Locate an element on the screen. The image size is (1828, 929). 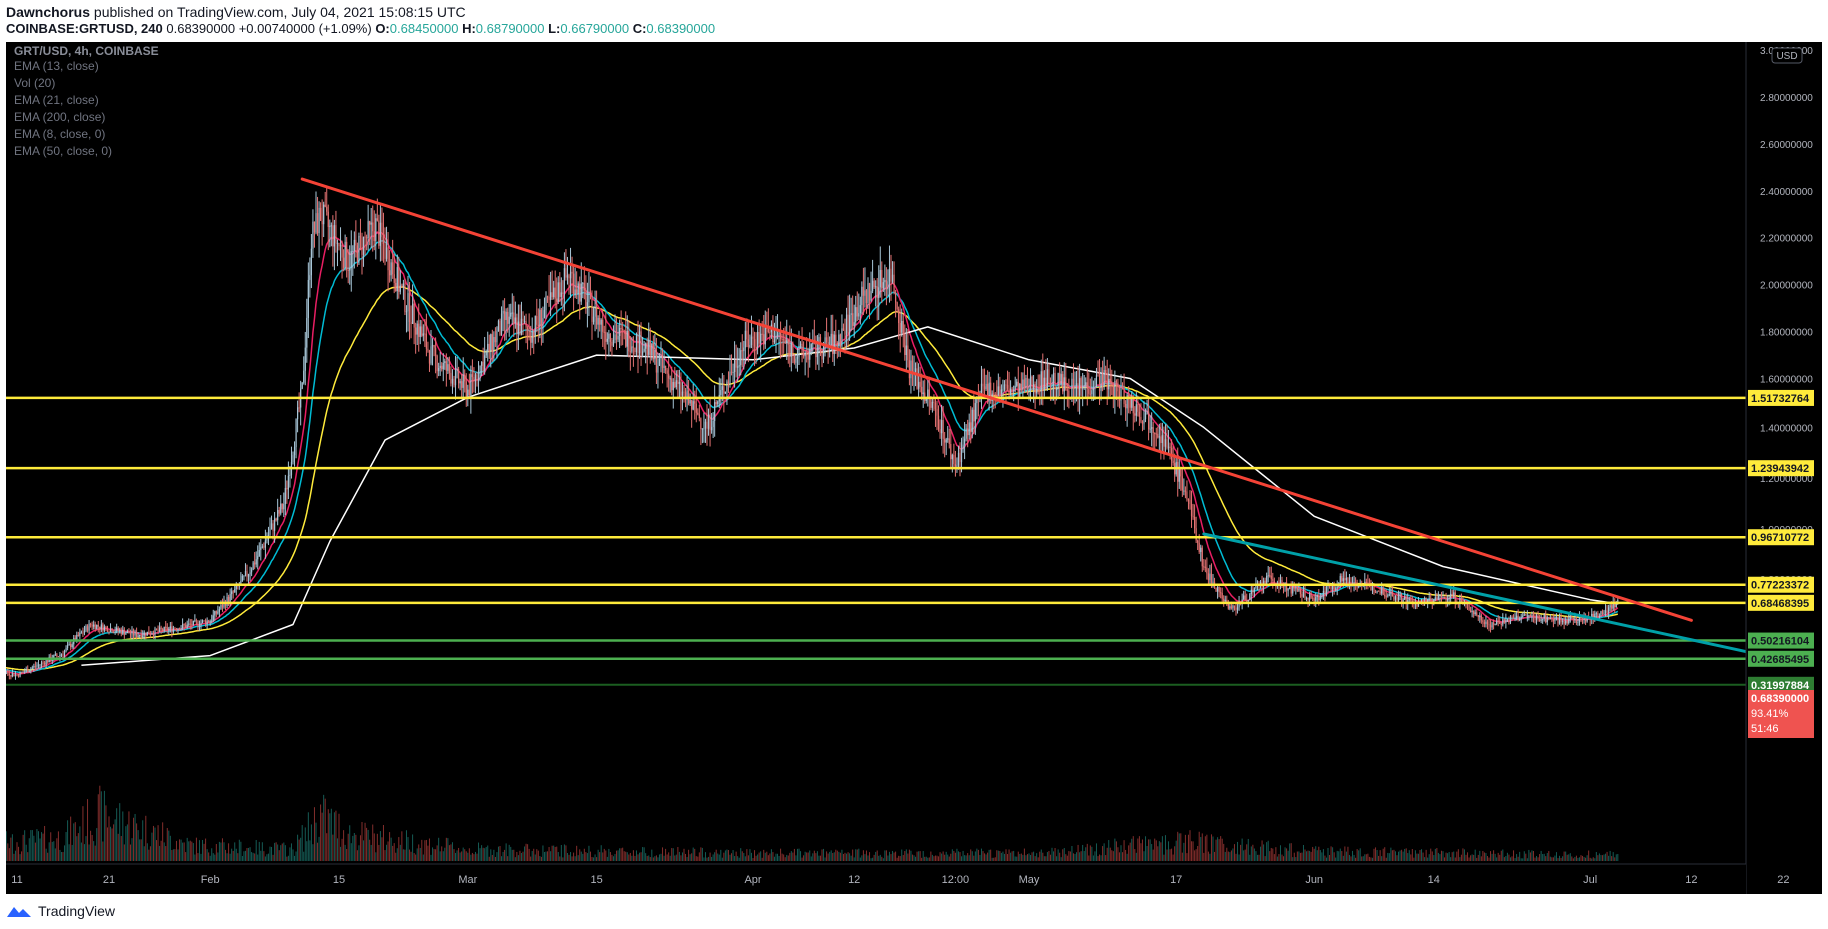
legend-ema50: EMA (50, close, 0) is located at coordinates (63, 151).